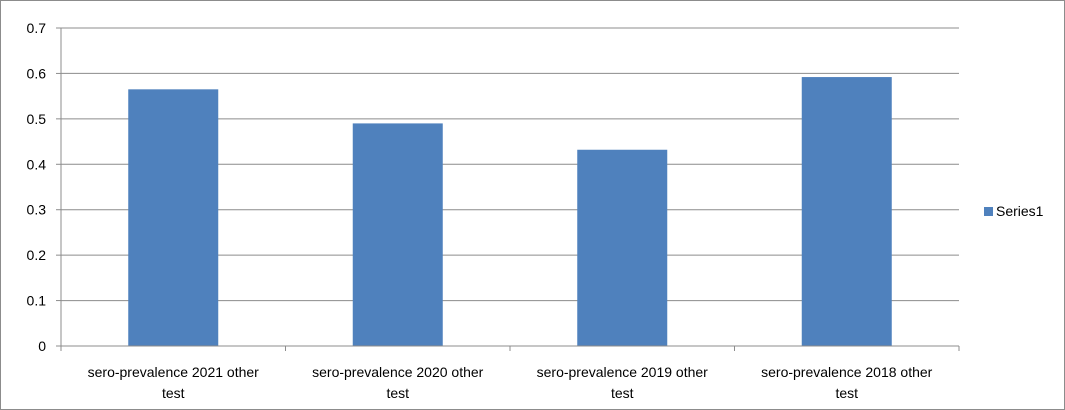 This screenshot has width=1065, height=410. Describe the element at coordinates (42, 346) in the screenshot. I see `y-tick-label: 0` at that location.